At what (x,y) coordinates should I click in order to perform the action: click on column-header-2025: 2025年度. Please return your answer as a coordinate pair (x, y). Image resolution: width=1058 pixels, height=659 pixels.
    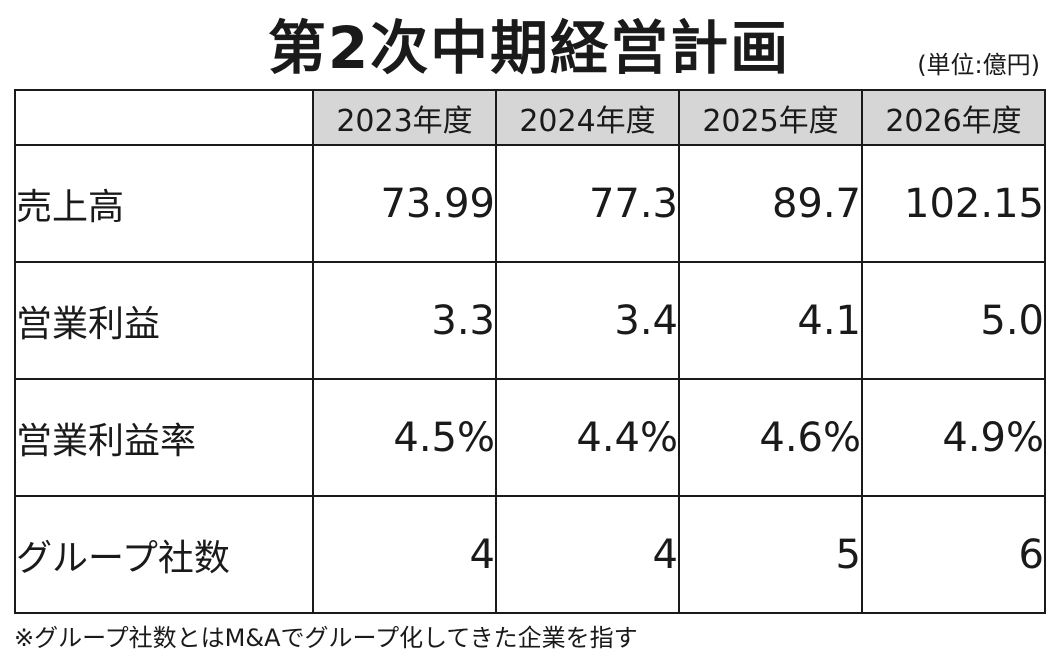
    Looking at the image, I should click on (770, 117).